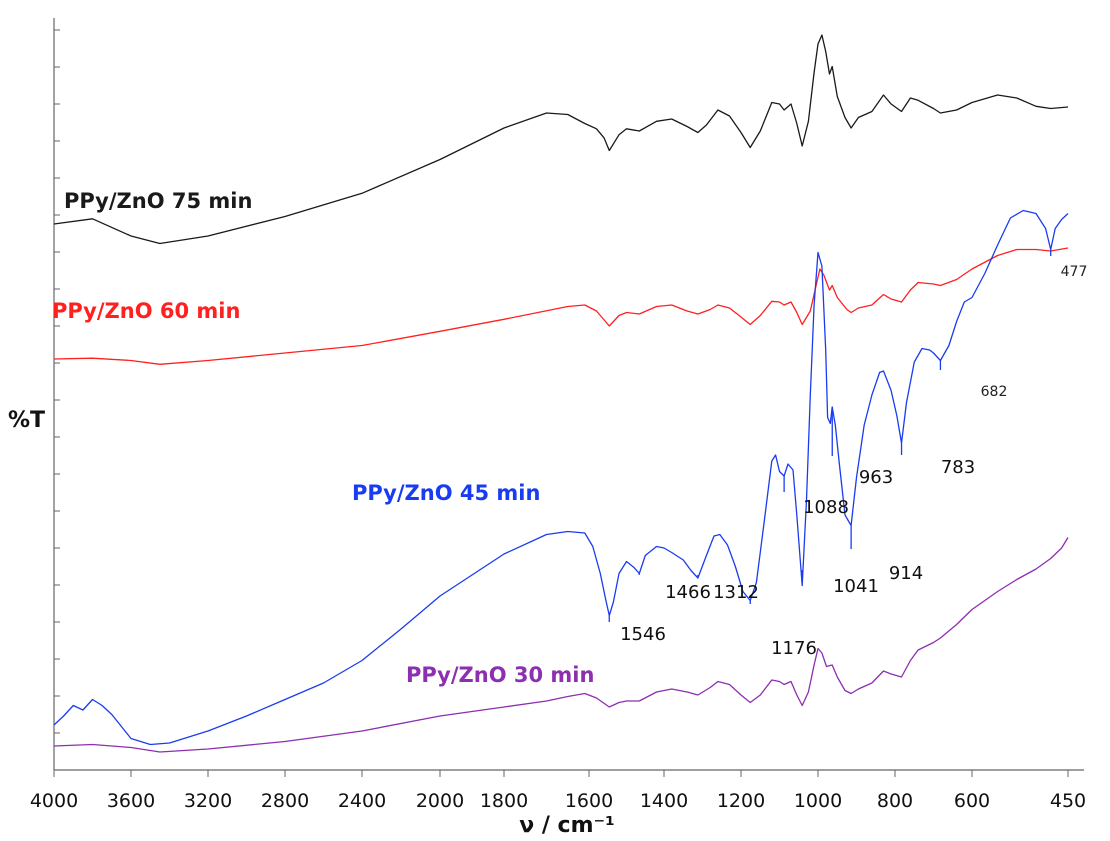 Image resolution: width=1110 pixels, height=841 pixels. What do you see at coordinates (736, 592) in the screenshot?
I see `peak-label: 1312` at bounding box center [736, 592].